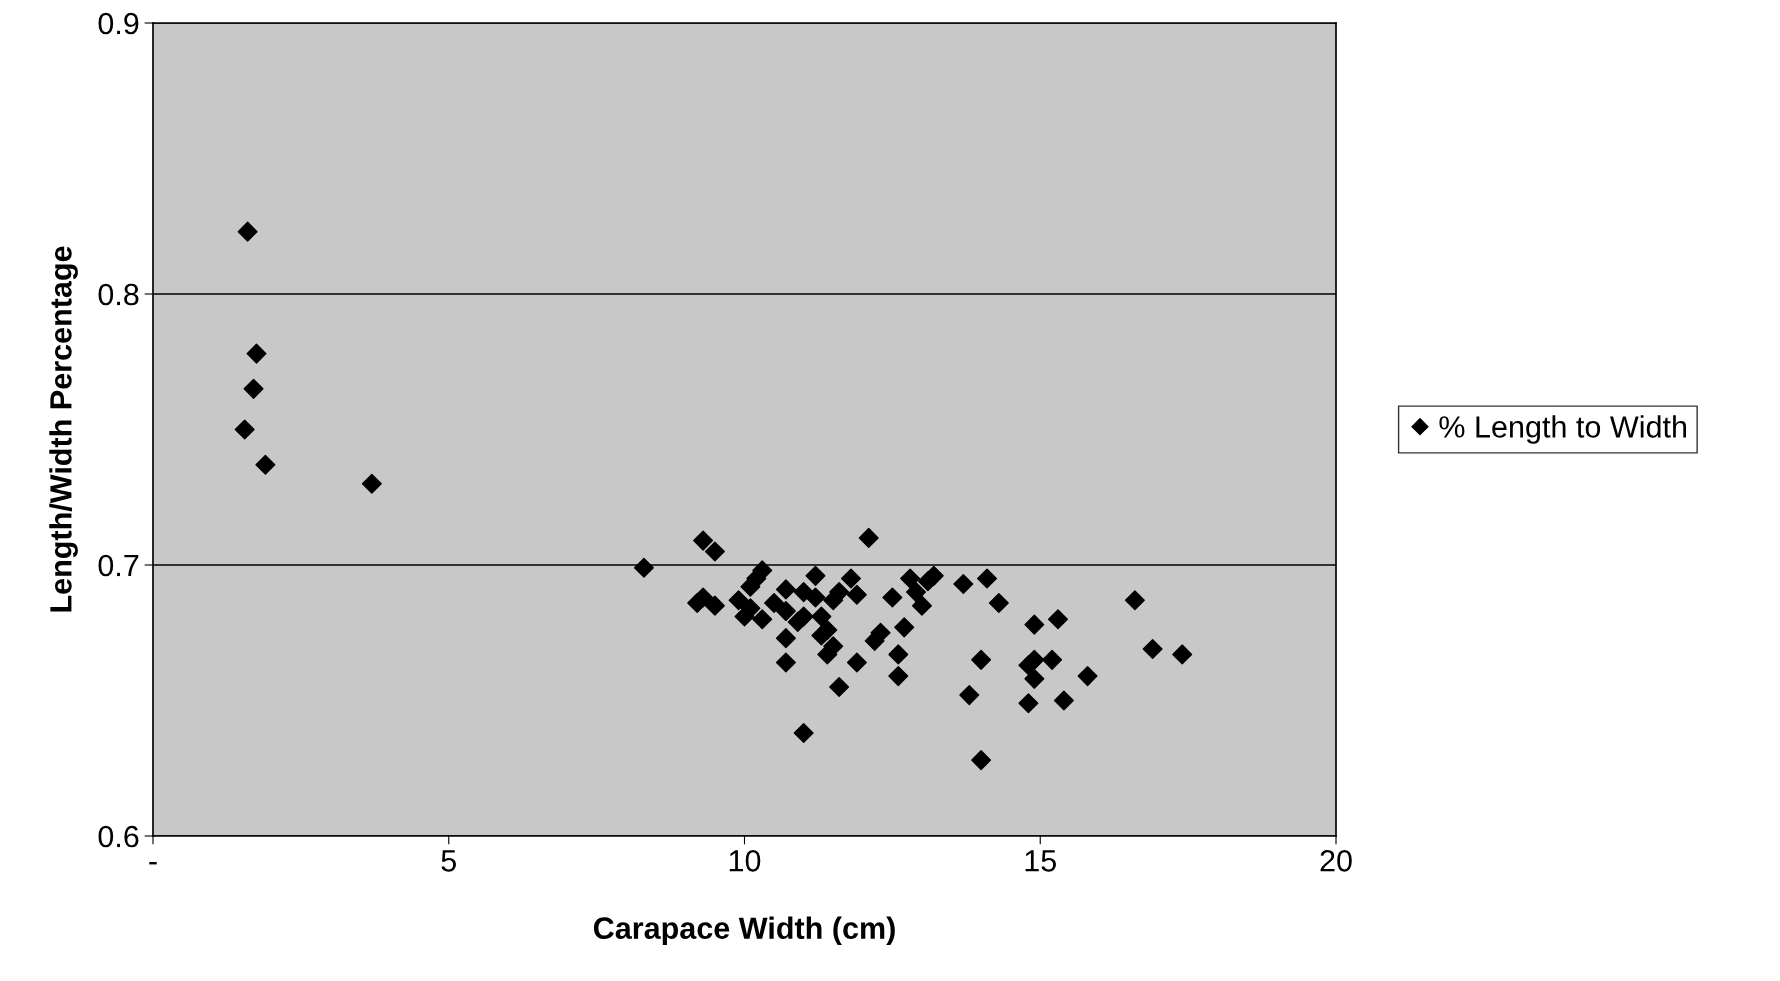  Describe the element at coordinates (118, 23) in the screenshot. I see `y-tick-label: 0.9` at that location.